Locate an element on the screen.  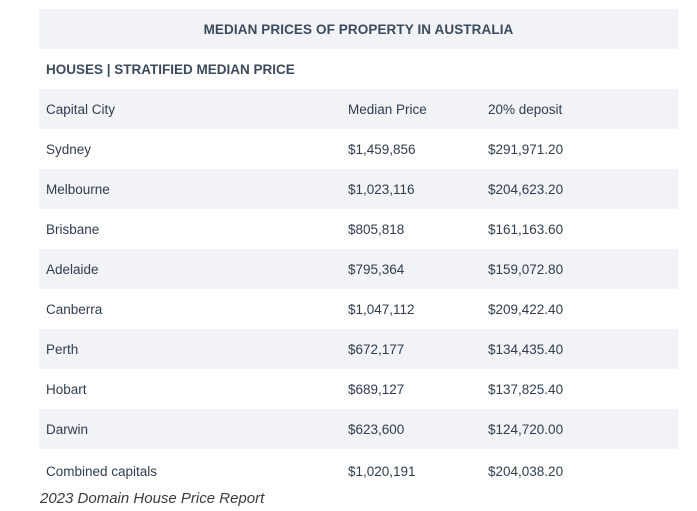
table-title: MEDIAN PRICES OF PROPERTY IN AUSTRALIA is located at coordinates (358, 29).